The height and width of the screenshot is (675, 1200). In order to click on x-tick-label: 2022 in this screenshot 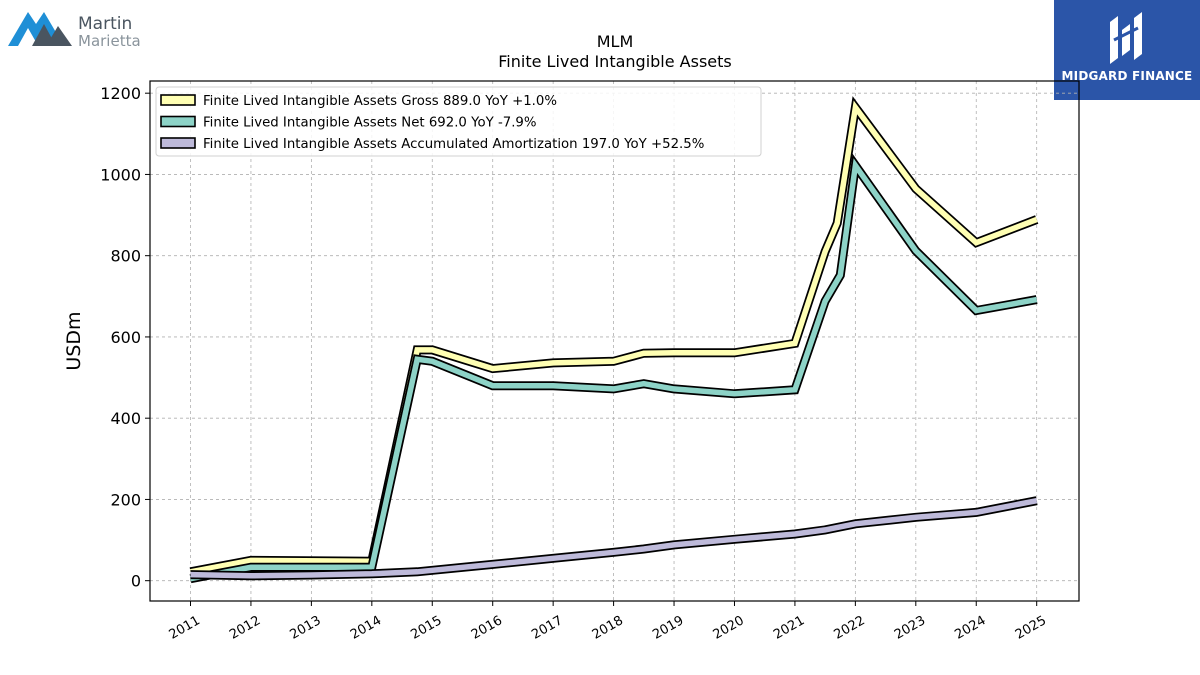, I will do `click(850, 628)`.